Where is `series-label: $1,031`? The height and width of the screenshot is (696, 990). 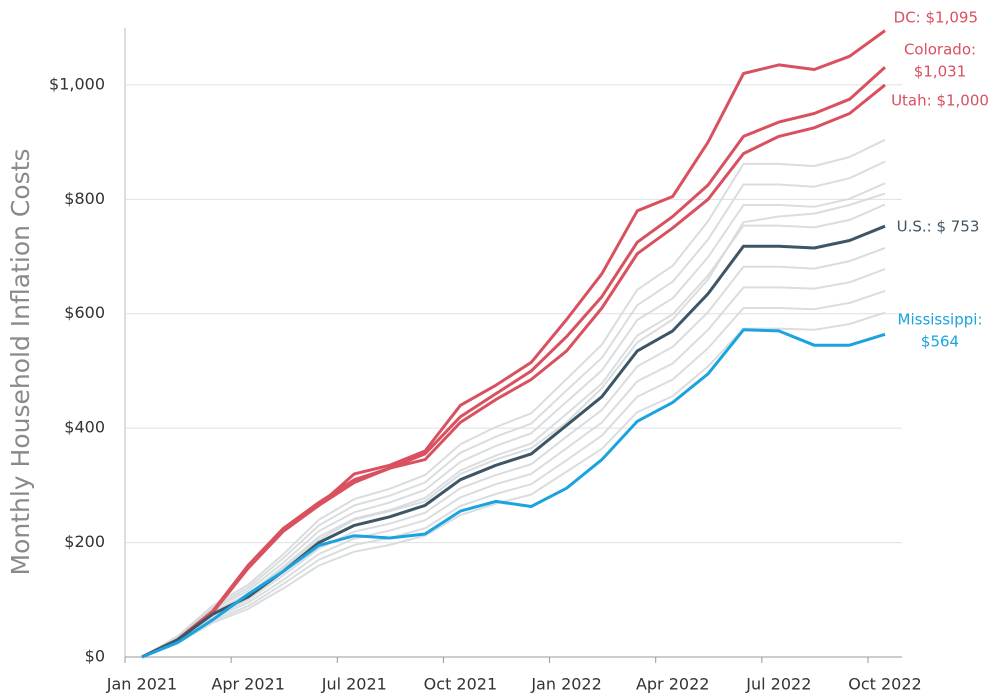
series-label: $1,031 is located at coordinates (940, 72).